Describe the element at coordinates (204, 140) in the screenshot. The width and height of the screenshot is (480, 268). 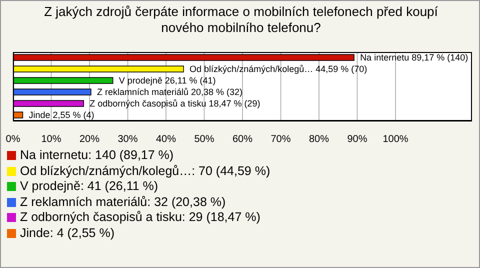
I see `x-tick-label: 50%` at that location.